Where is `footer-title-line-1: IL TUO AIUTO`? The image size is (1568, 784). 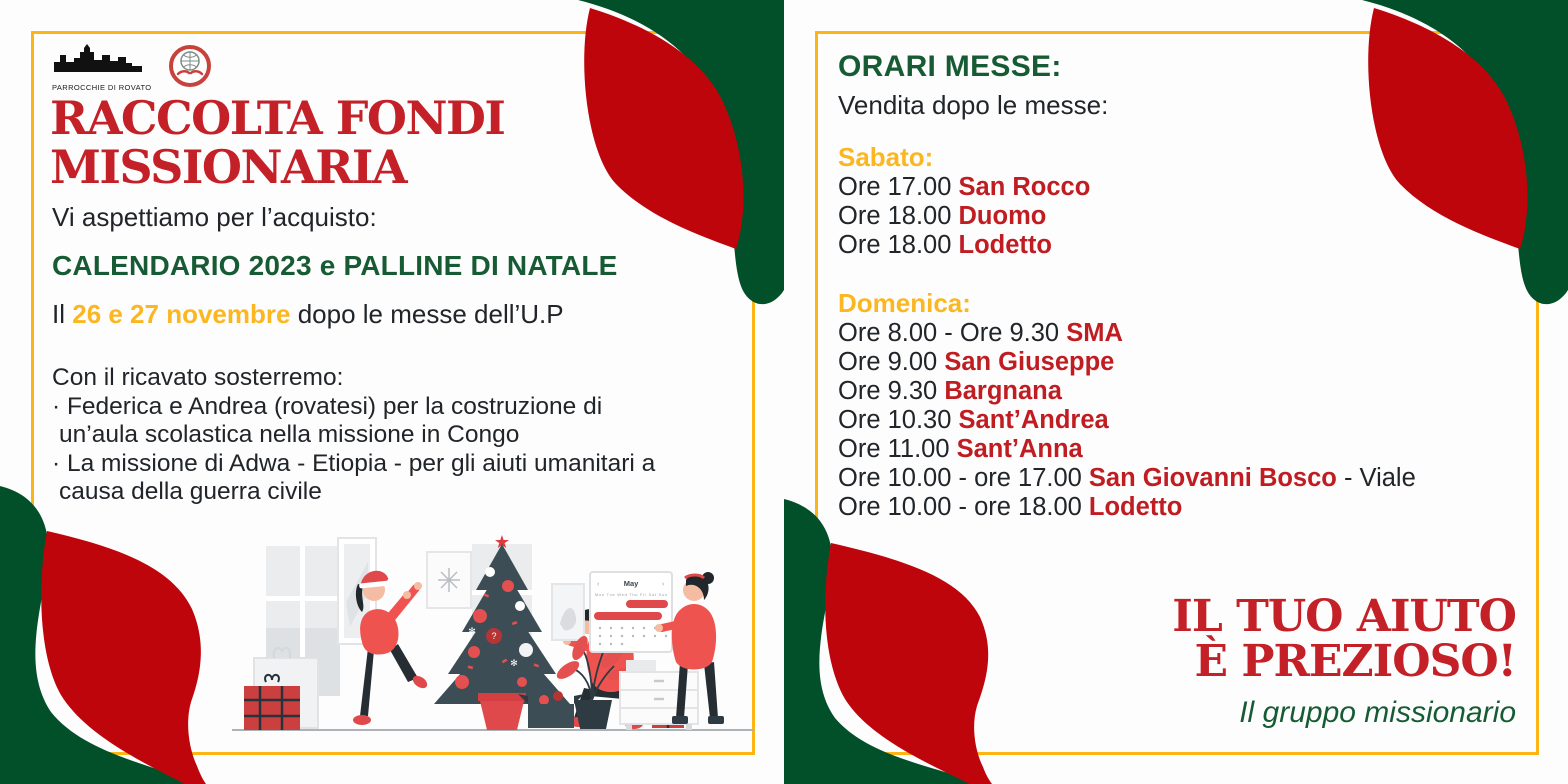
footer-title-line-1: IL TUO AIUTO is located at coordinates (1344, 616).